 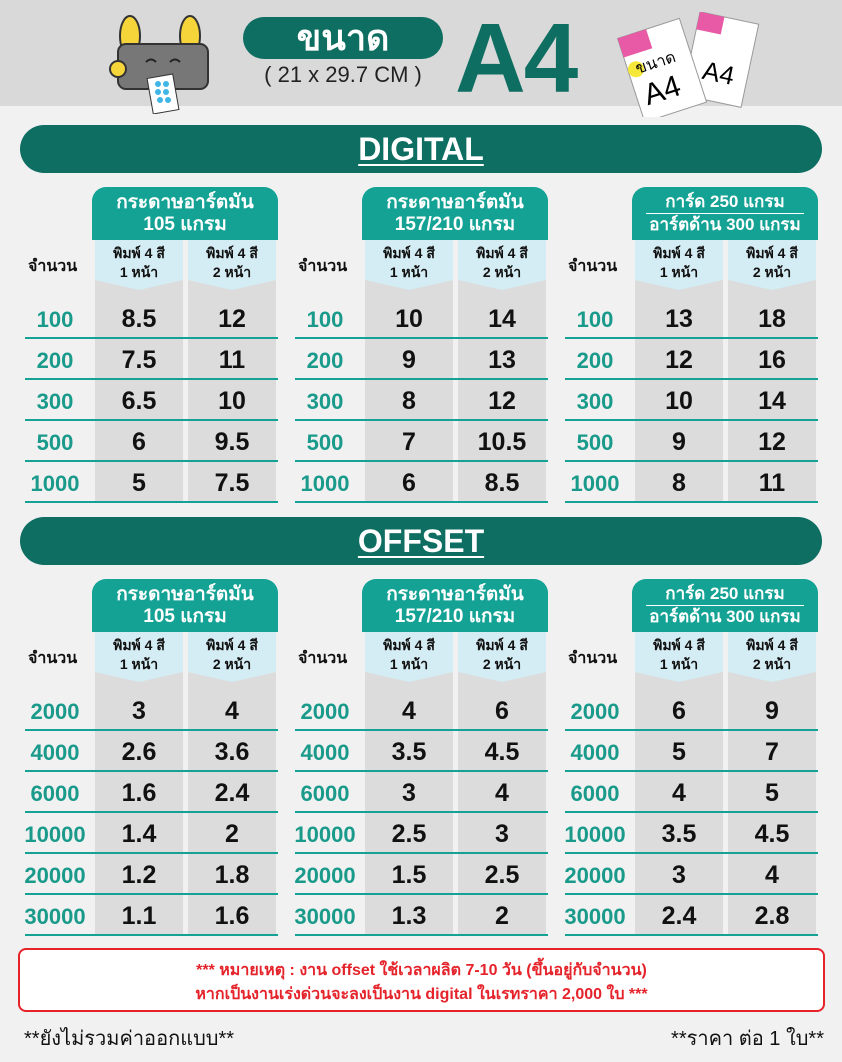 I want to click on group-header: การ์ด 250 แกรม อาร์ตด้าน 300 แกรม, so click(x=725, y=213).